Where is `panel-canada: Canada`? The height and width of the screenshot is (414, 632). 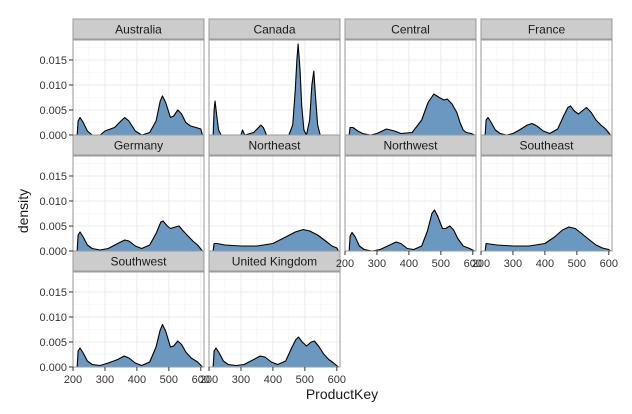 panel-canada: Canada is located at coordinates (274, 77).